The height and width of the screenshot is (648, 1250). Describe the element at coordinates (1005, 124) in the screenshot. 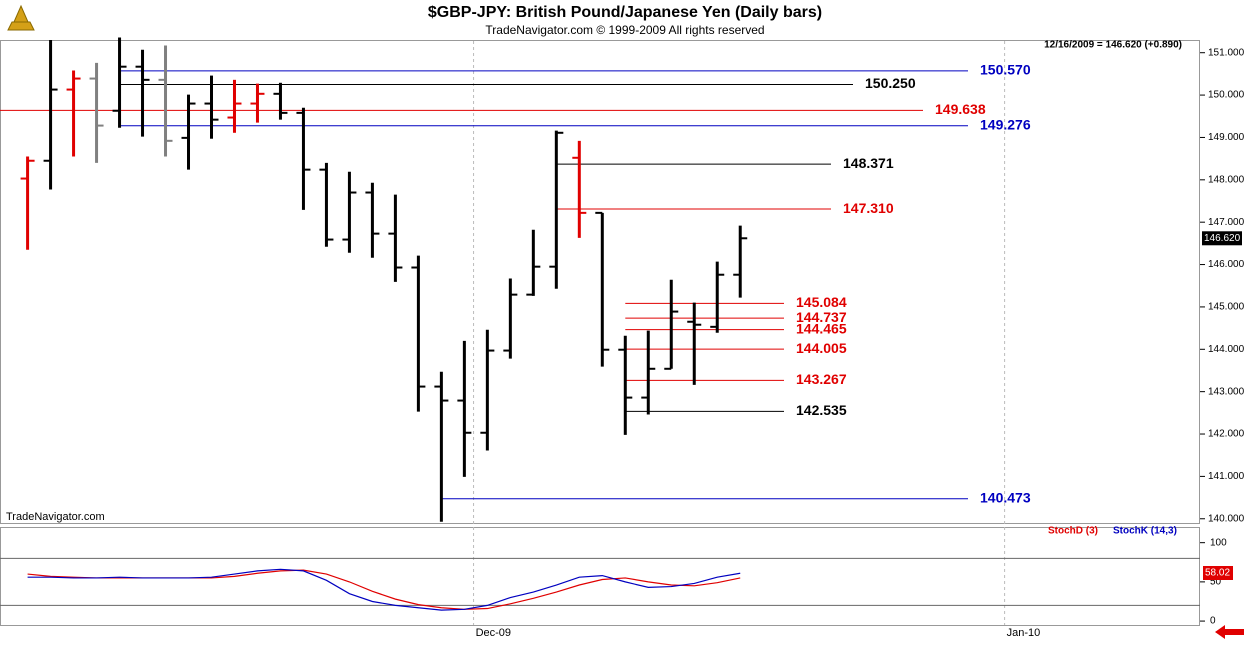

I see `level-label: 149.276` at that location.